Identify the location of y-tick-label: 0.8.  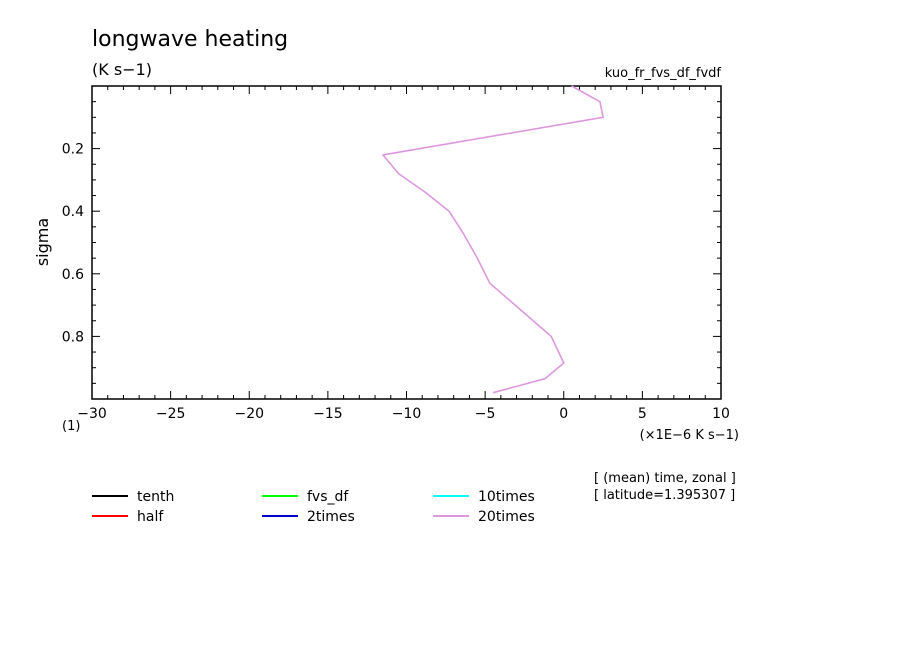
(73, 337).